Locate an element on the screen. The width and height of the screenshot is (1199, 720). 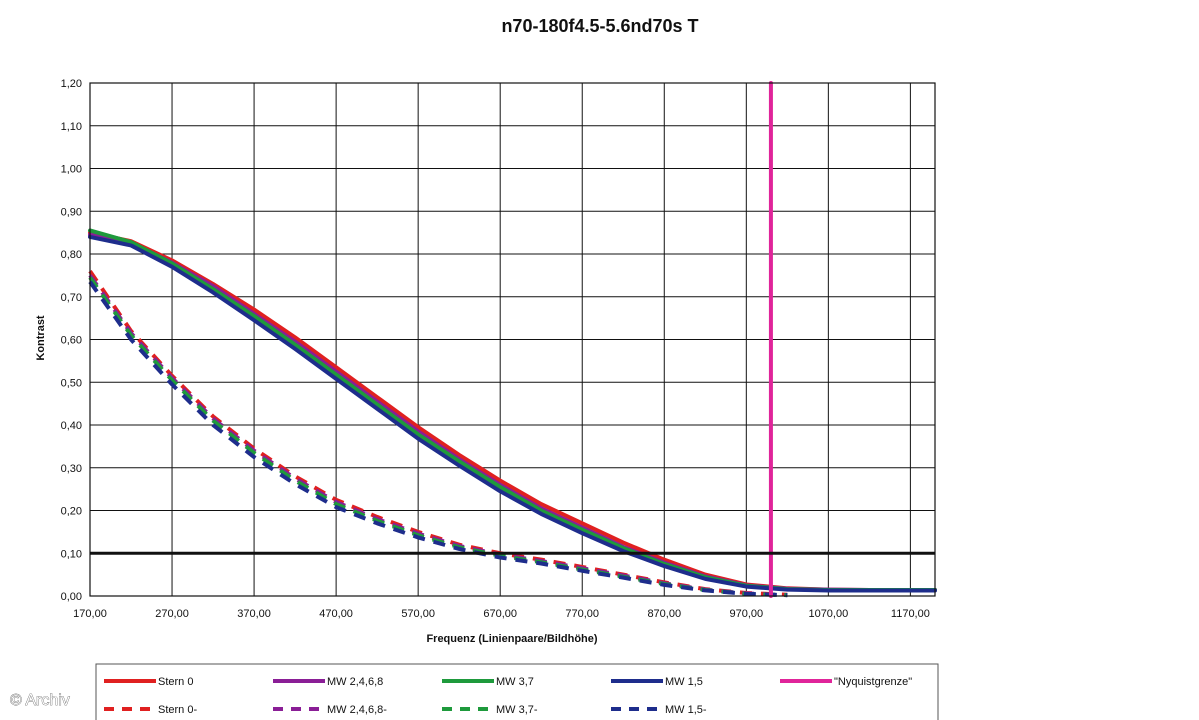
y-tick-label: 0,50 is located at coordinates (71, 383).